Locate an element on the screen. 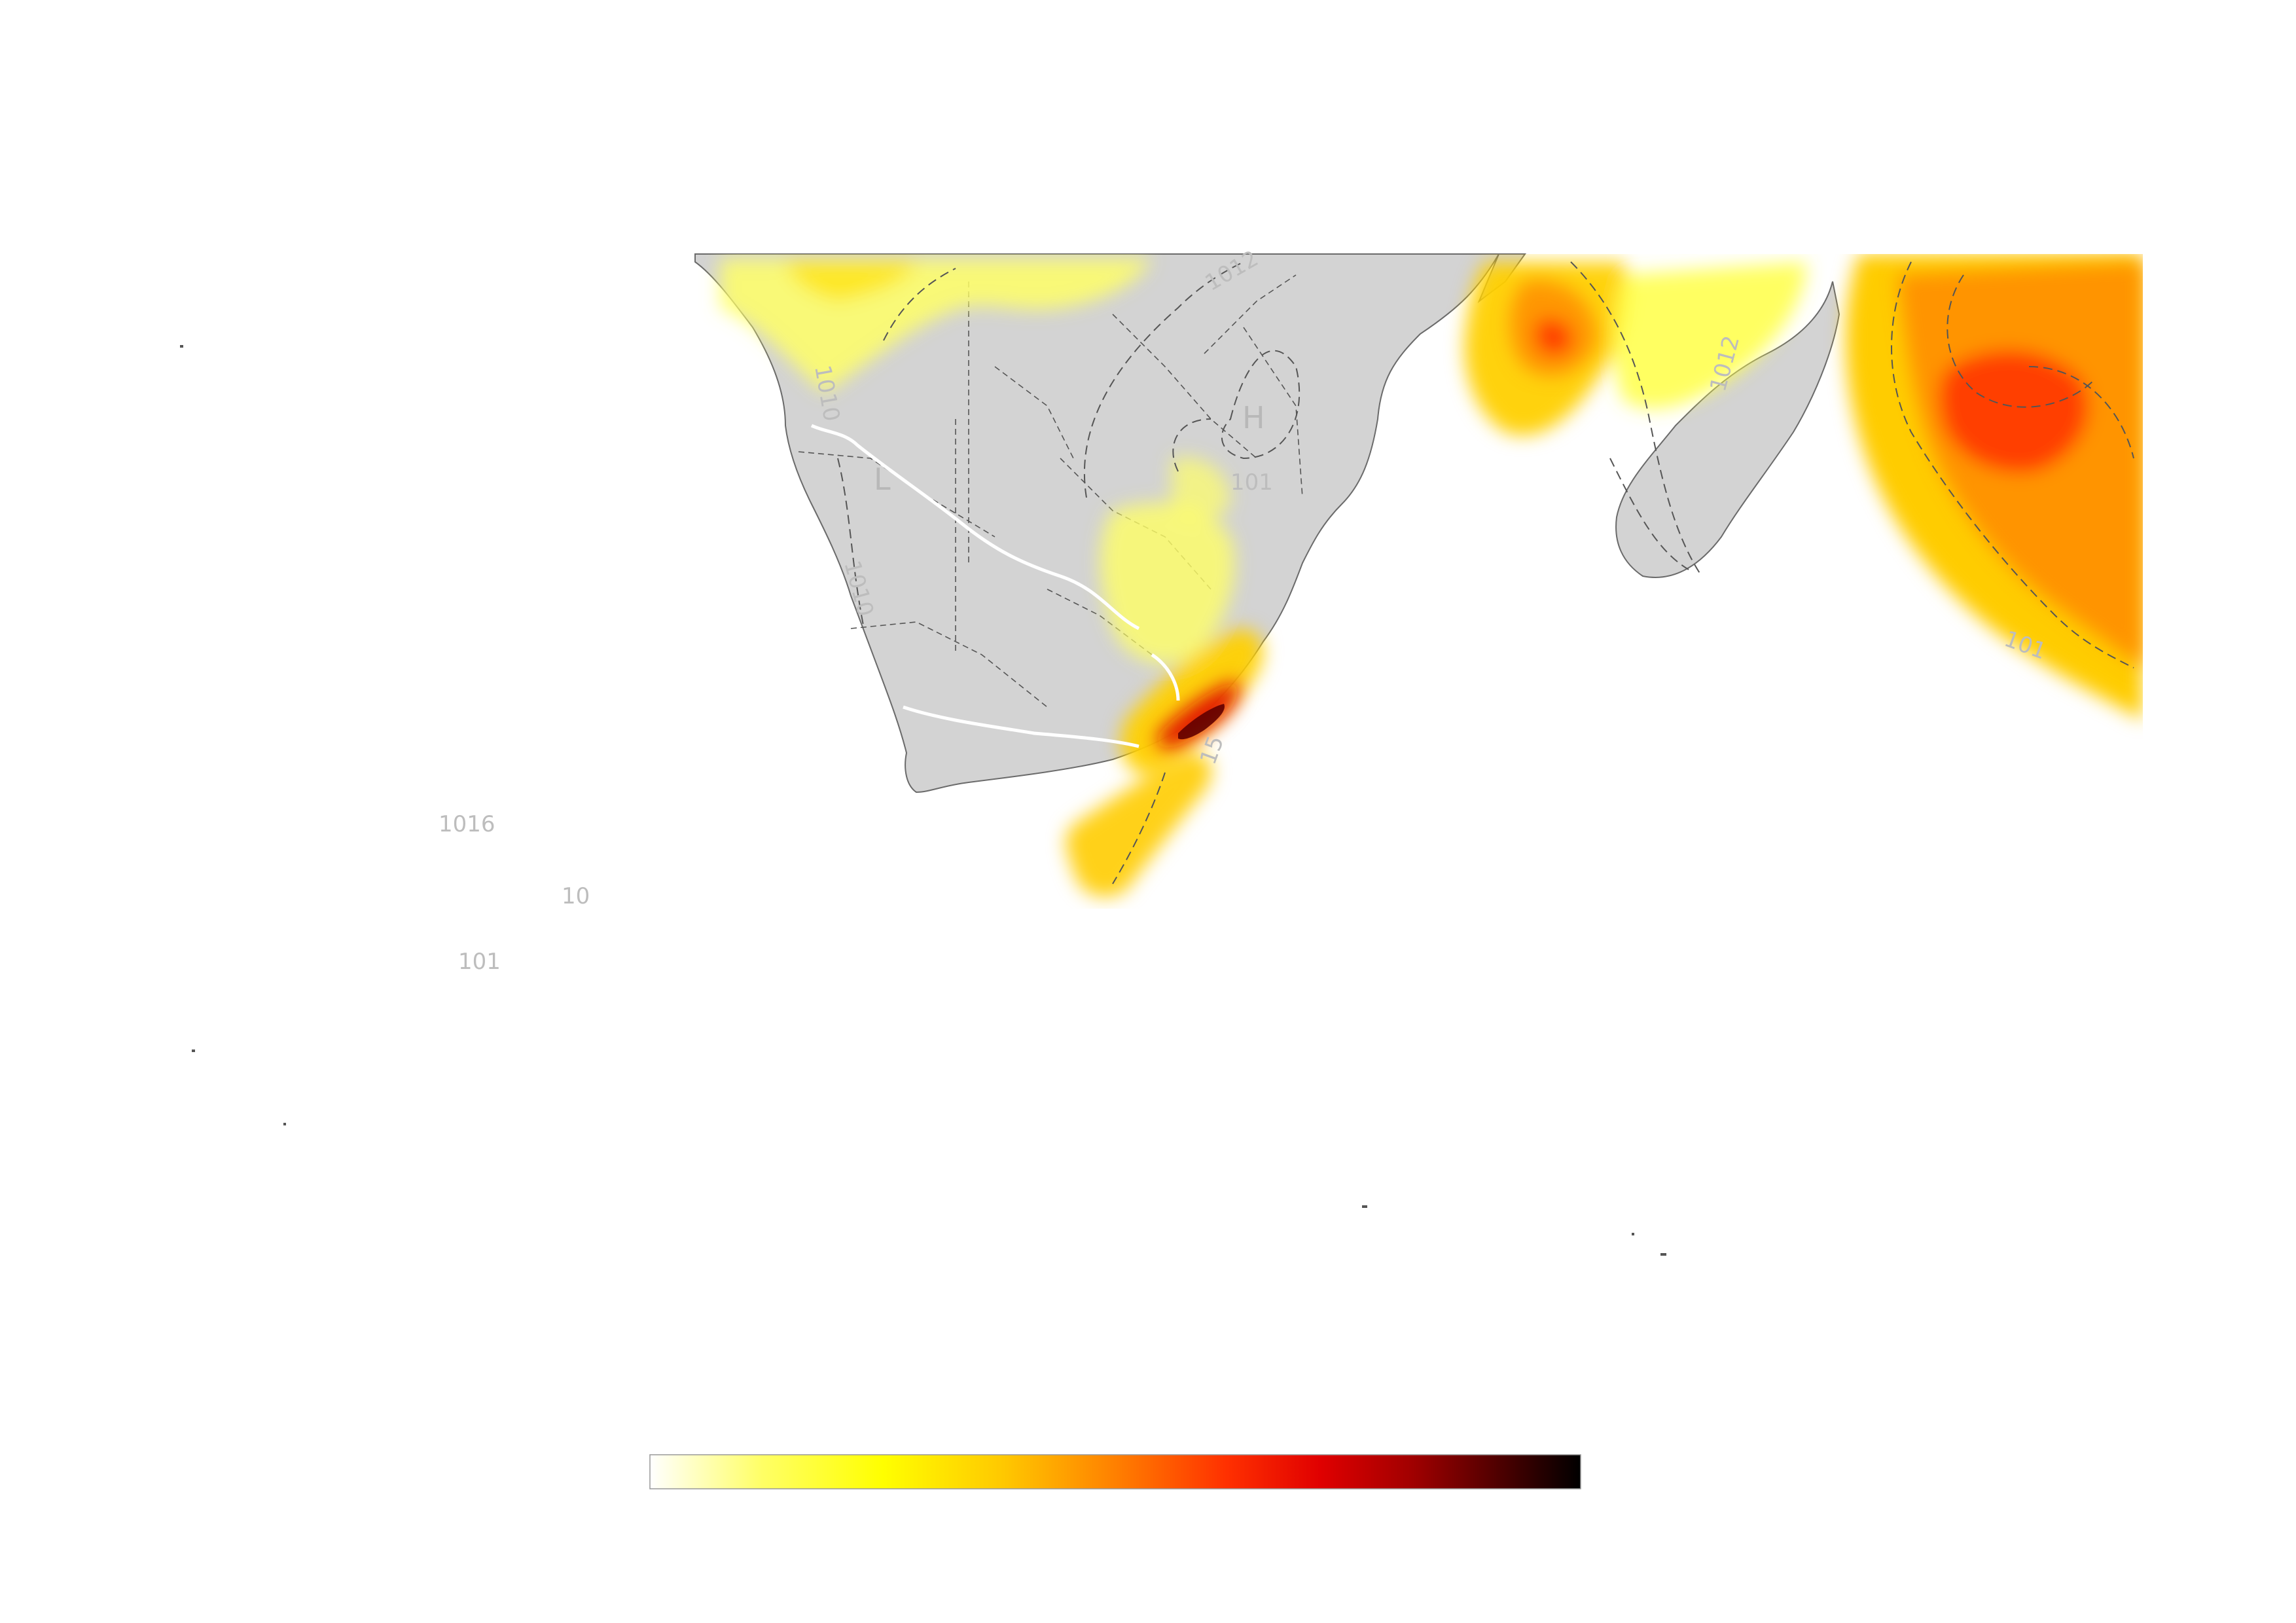 The image size is (2296, 1623). southern-africa-land is located at coordinates (1097, 523).